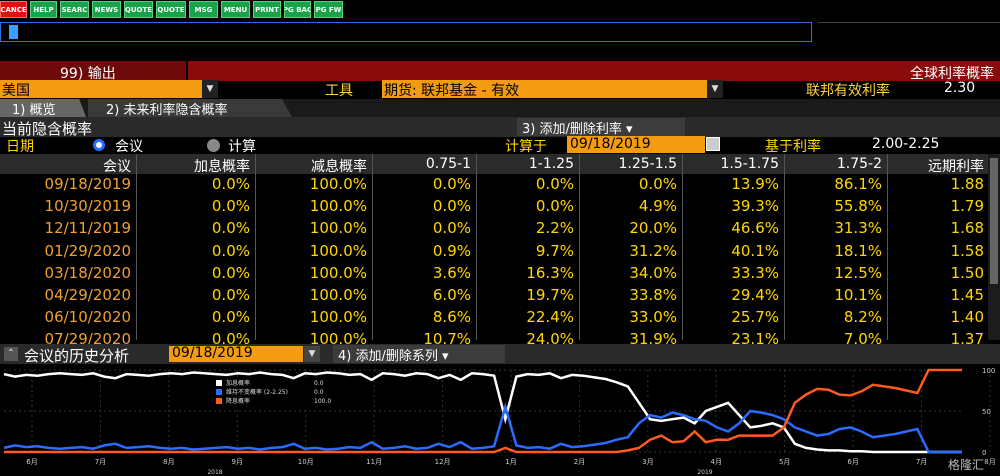  What do you see at coordinates (755, 317) in the screenshot?
I see `table-cell: 25.7%` at bounding box center [755, 317].